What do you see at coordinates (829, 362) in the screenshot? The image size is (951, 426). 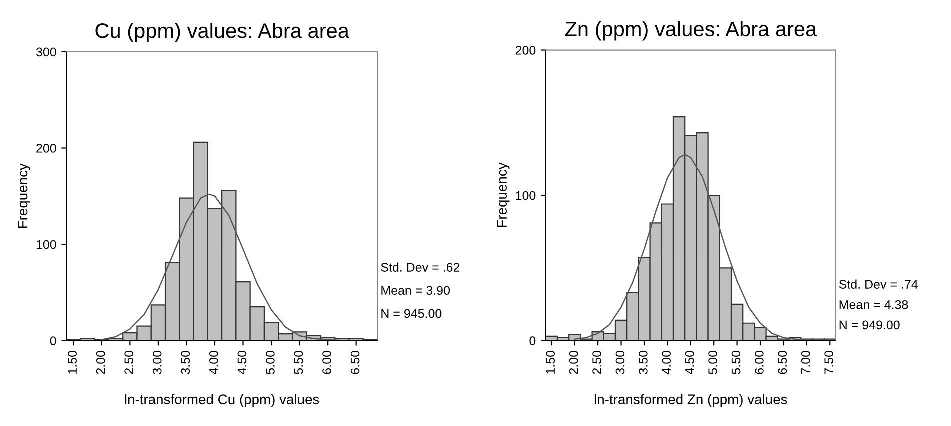 I see `x-tick-label: 7.50` at bounding box center [829, 362].